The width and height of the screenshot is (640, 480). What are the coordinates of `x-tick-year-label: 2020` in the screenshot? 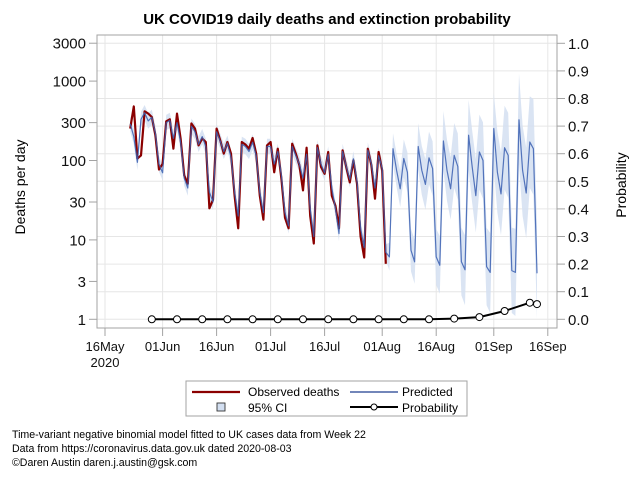 It's located at (105, 362).